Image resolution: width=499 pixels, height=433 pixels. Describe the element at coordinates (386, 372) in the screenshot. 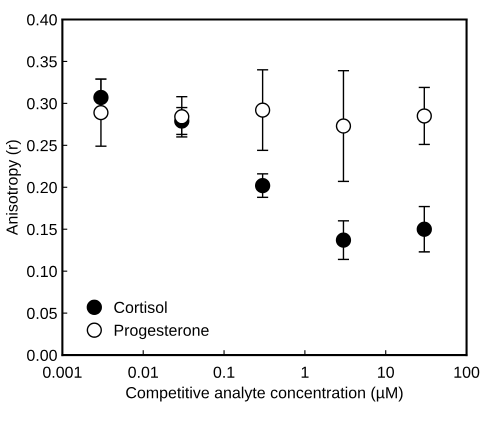

I see `x-tick-label: 10` at that location.